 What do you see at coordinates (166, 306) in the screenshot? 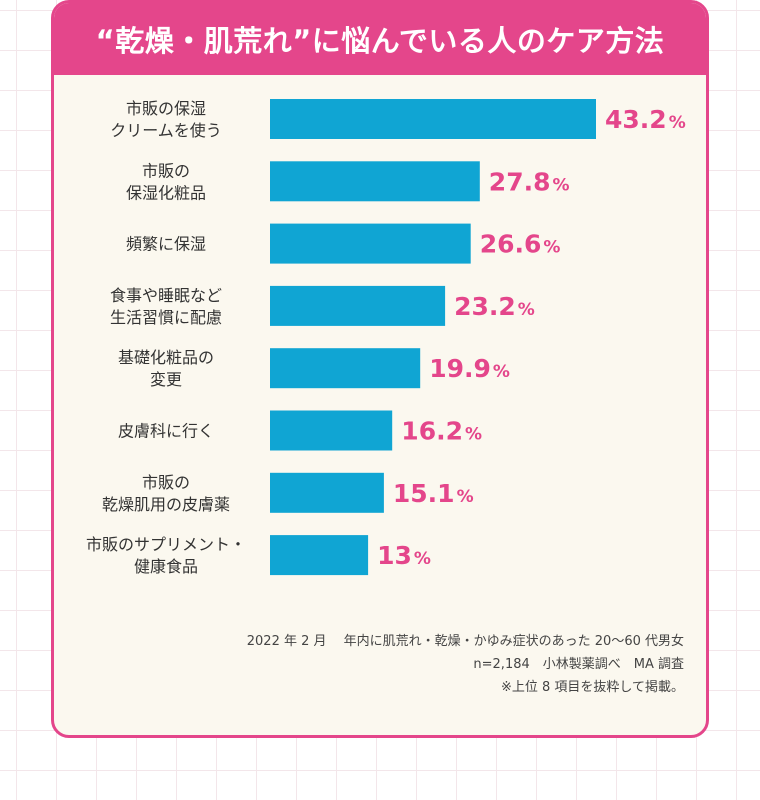
I see `category-label: 食事や睡眠など生活習慣に配慮` at bounding box center [166, 306].